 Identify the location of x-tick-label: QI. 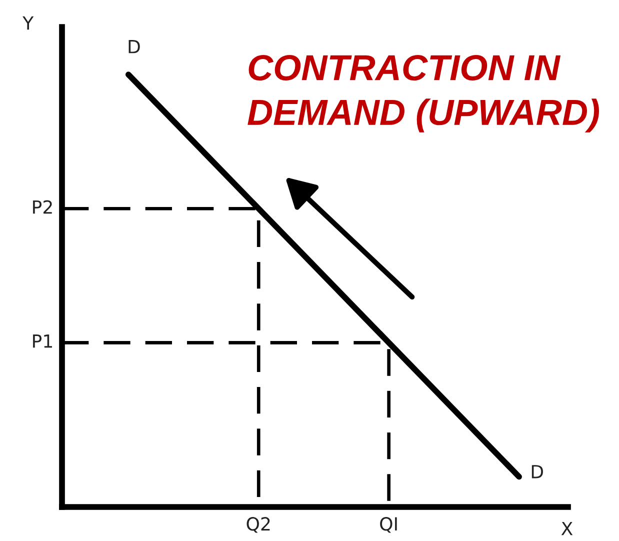
(388, 525).